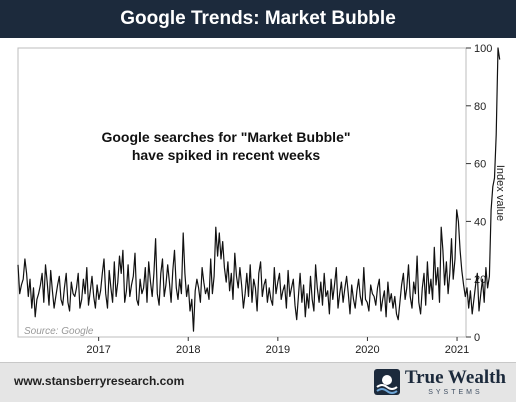  I want to click on x-tick-label: 2018, so click(188, 350).